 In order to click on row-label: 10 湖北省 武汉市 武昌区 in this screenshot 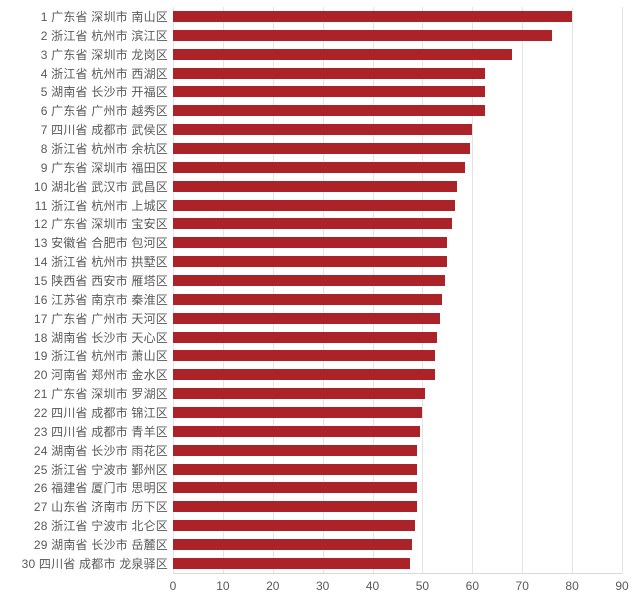, I will do `click(100, 186)`.